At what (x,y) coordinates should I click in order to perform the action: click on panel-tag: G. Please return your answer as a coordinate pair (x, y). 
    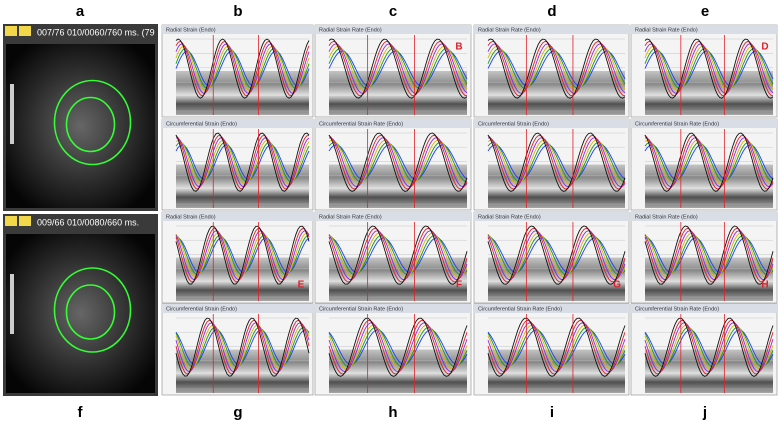
    Looking at the image, I should click on (617, 285).